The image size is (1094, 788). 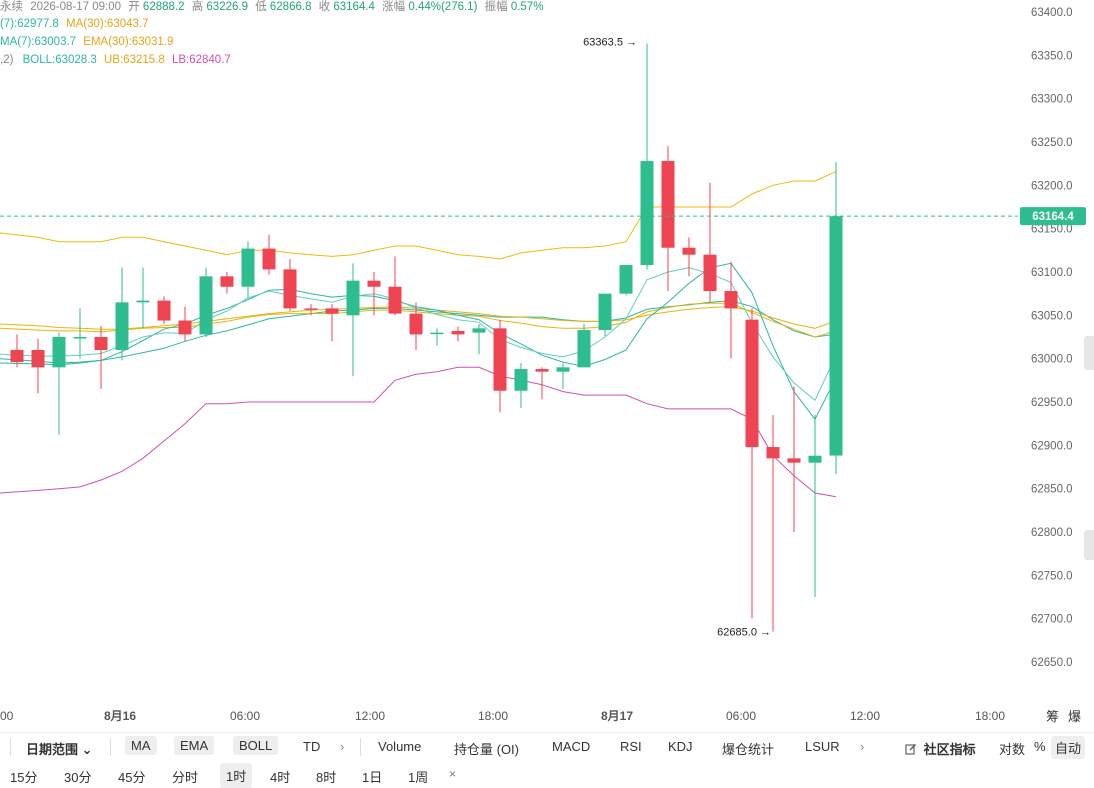 I want to click on high-price-marker: 63363.5 →, so click(x=610, y=43).